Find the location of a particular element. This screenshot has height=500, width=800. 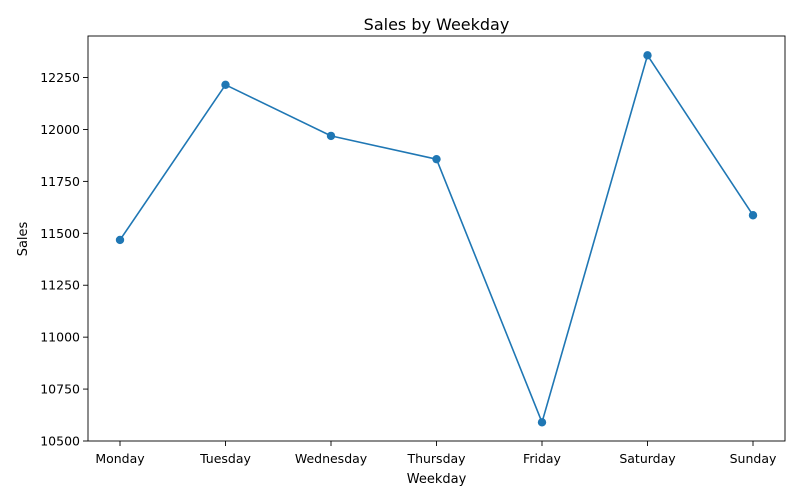

x-axis-label: Weekday is located at coordinates (437, 479).